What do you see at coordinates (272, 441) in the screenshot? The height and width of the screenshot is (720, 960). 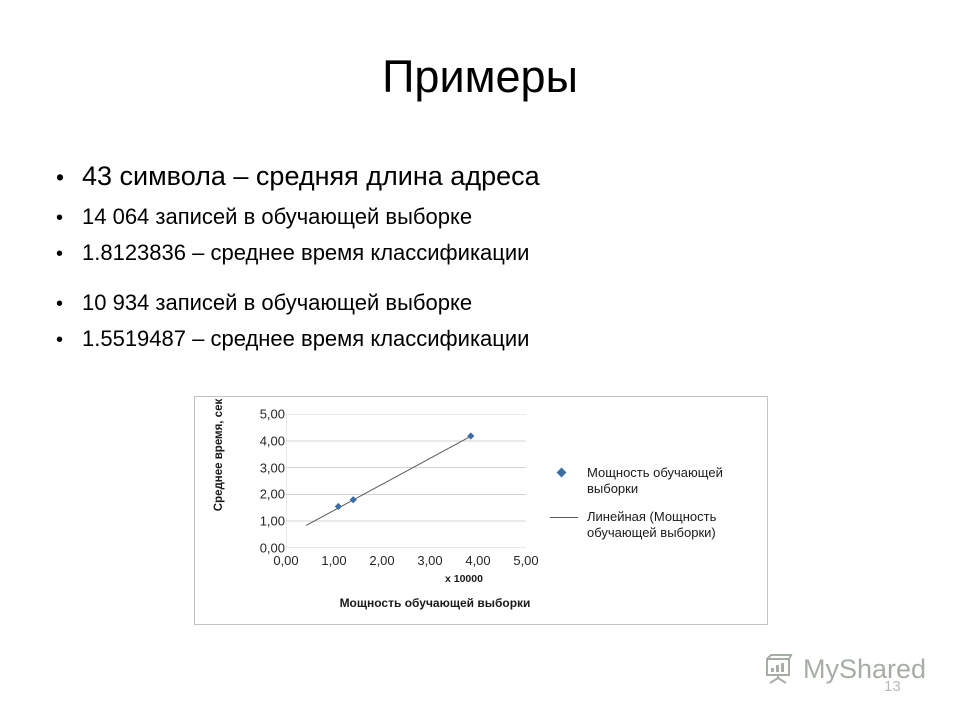 I see `chart-y-tick-label: 4,00` at bounding box center [272, 441].